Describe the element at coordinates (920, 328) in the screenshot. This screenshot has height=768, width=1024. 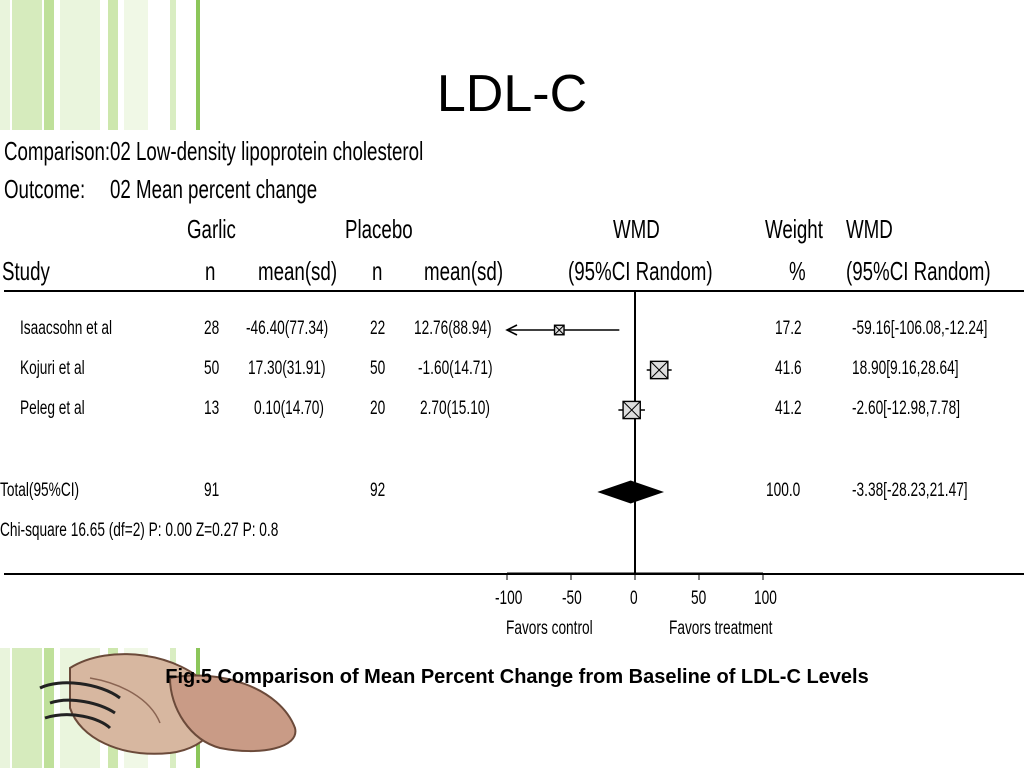
I see `study-wmd: -59.16[-106.08,-12.24]` at that location.